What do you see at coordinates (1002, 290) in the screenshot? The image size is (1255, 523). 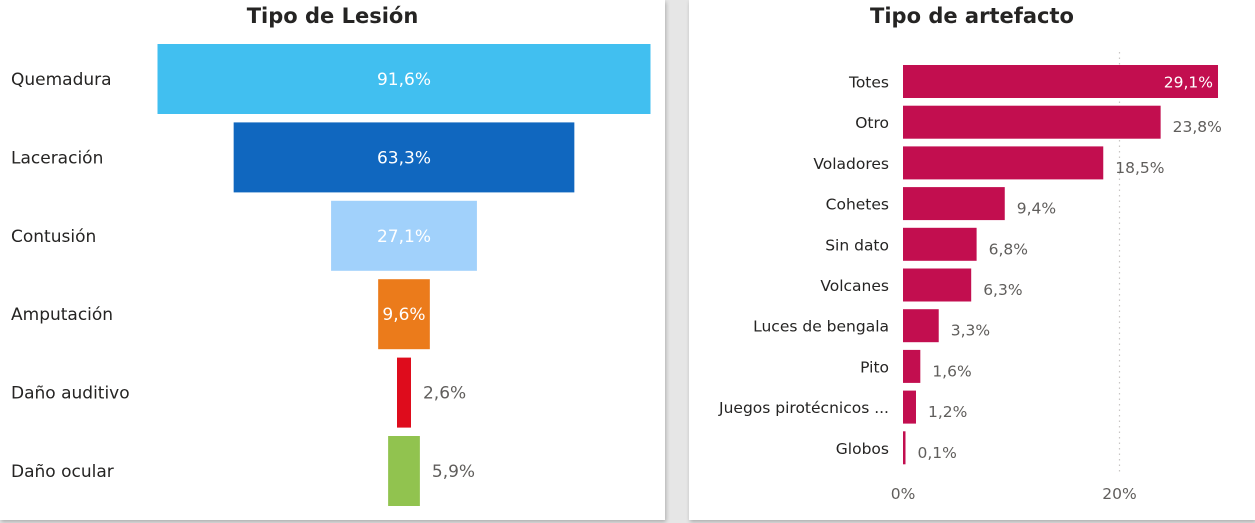 I see `bar-value-label: 6,3%` at bounding box center [1002, 290].